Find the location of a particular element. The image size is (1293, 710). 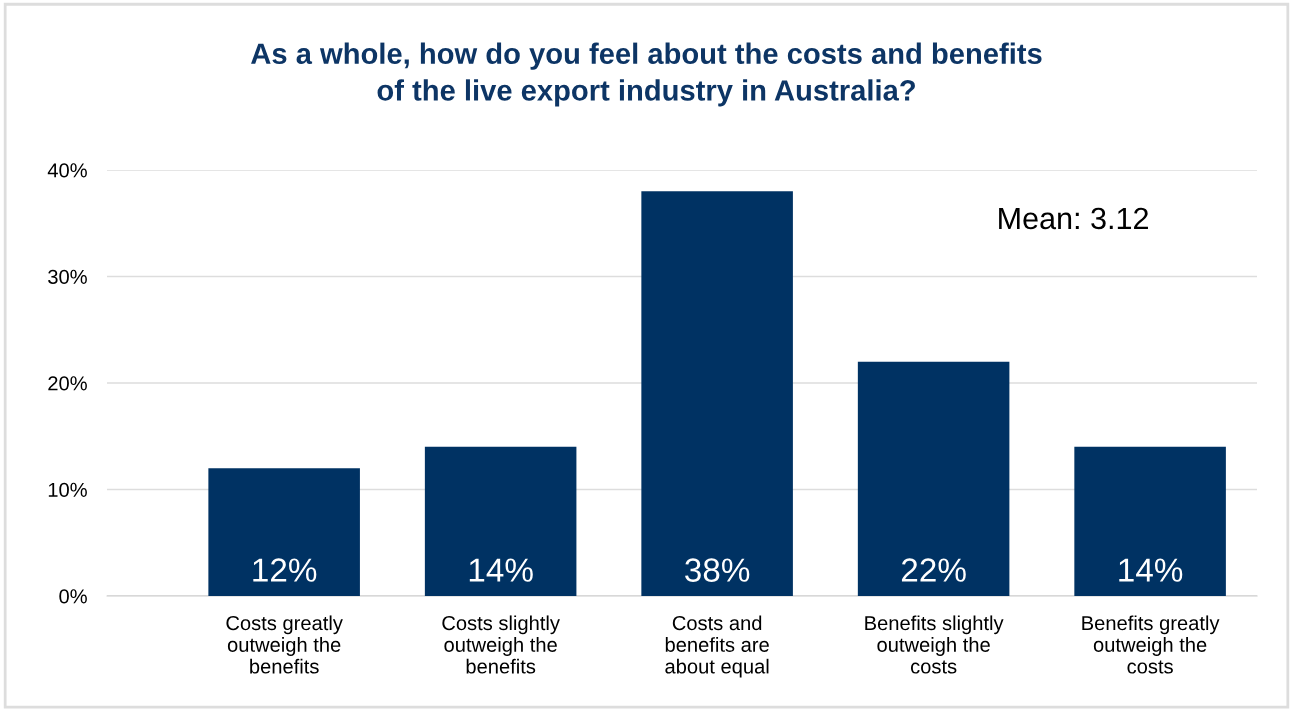

x-tick-label: Benefits slightly outweigh the costs is located at coordinates (934, 644).